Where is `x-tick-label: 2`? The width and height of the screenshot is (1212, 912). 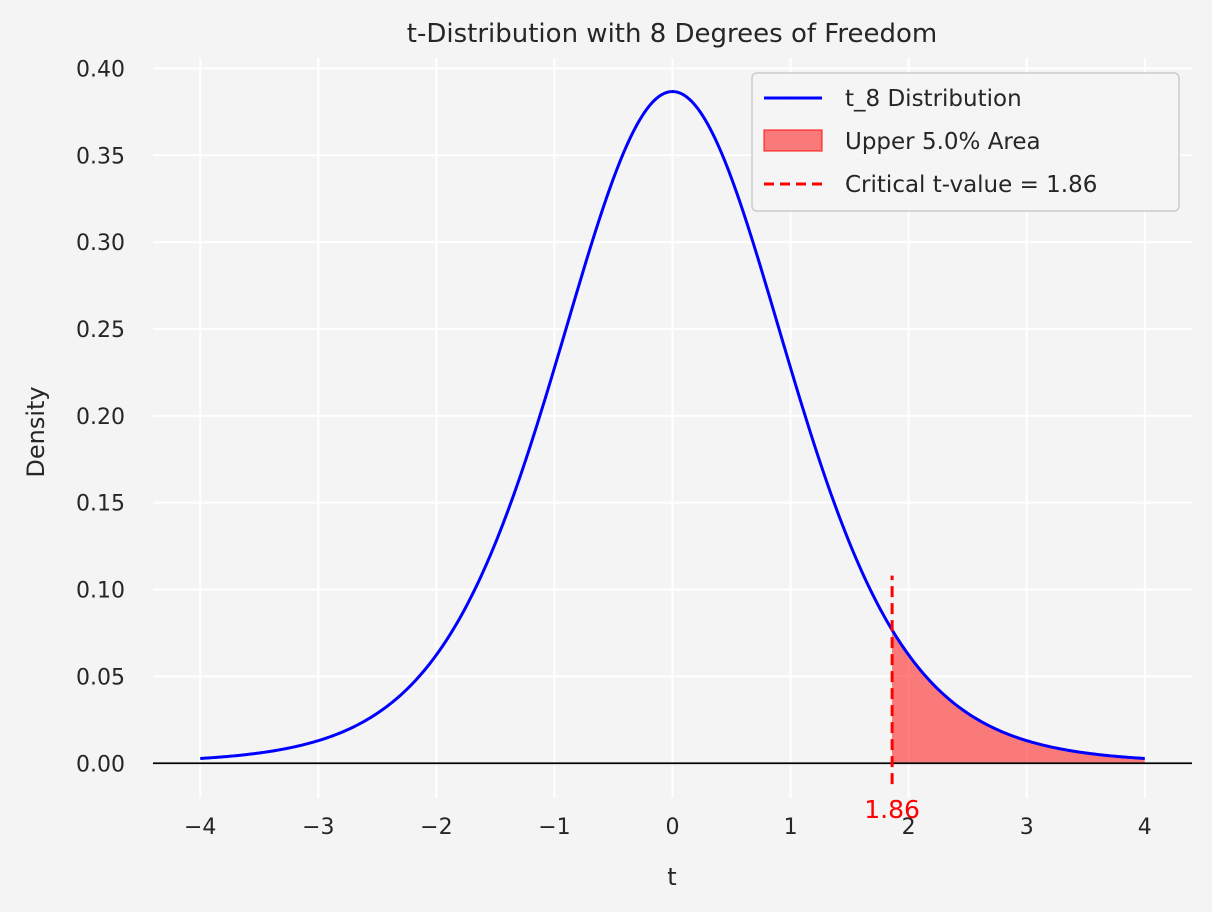 x-tick-label: 2 is located at coordinates (909, 827).